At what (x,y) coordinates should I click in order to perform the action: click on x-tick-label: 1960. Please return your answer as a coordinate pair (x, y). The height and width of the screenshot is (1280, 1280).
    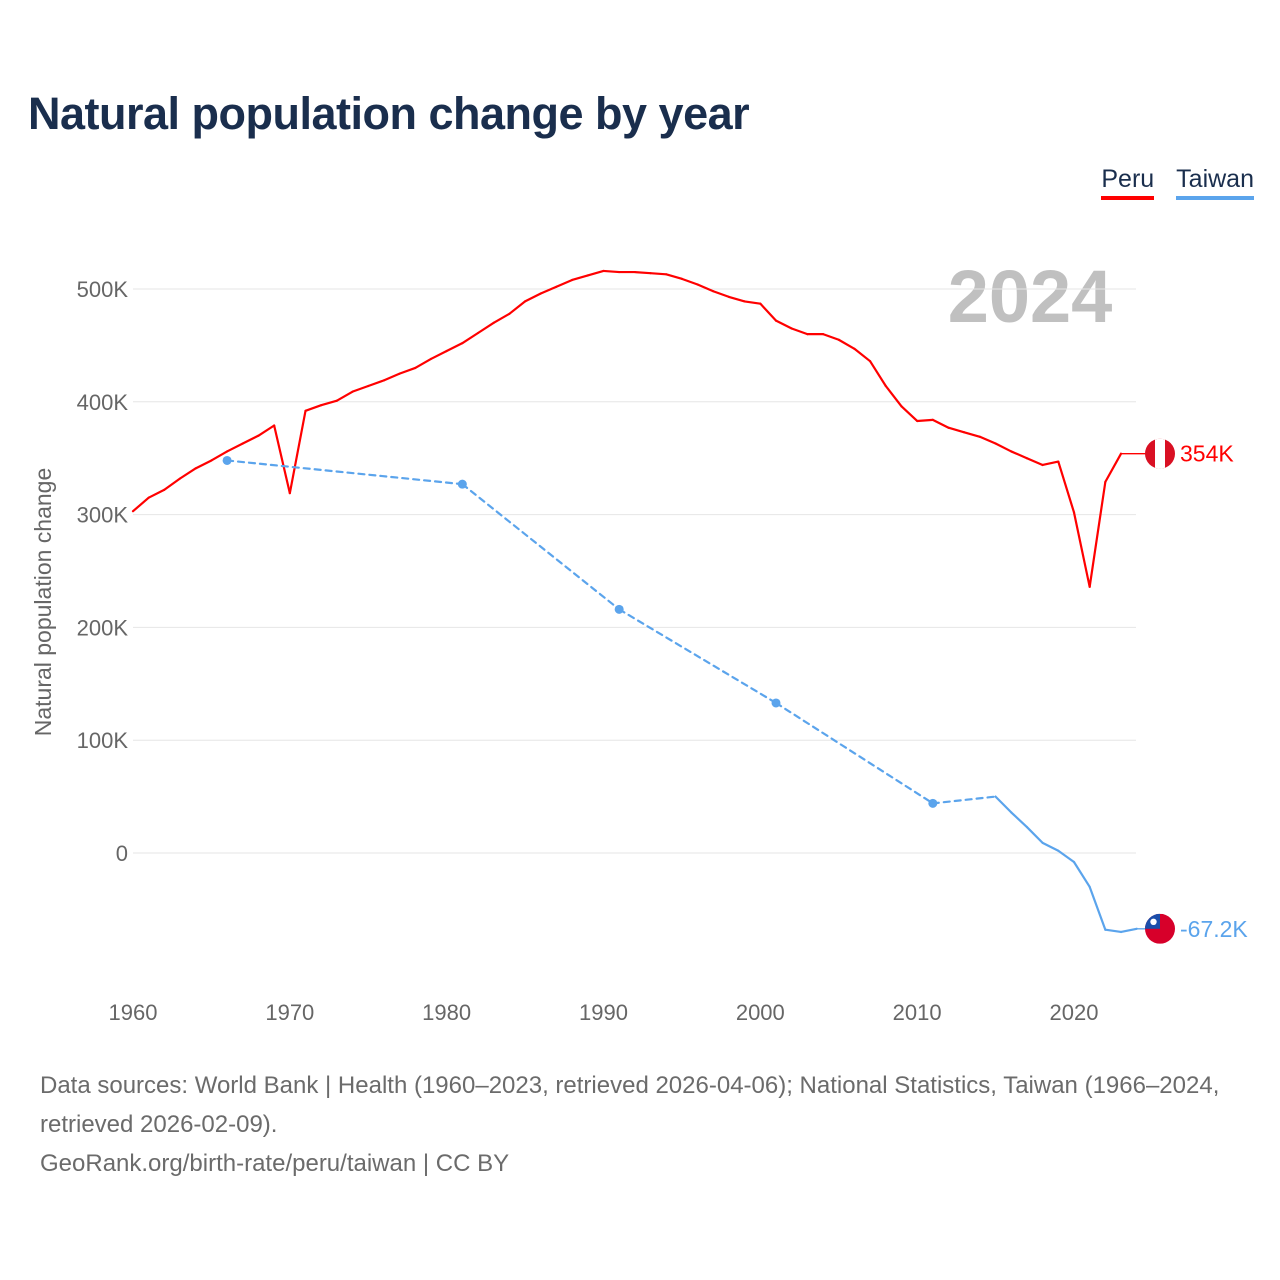
    Looking at the image, I should click on (133, 1012).